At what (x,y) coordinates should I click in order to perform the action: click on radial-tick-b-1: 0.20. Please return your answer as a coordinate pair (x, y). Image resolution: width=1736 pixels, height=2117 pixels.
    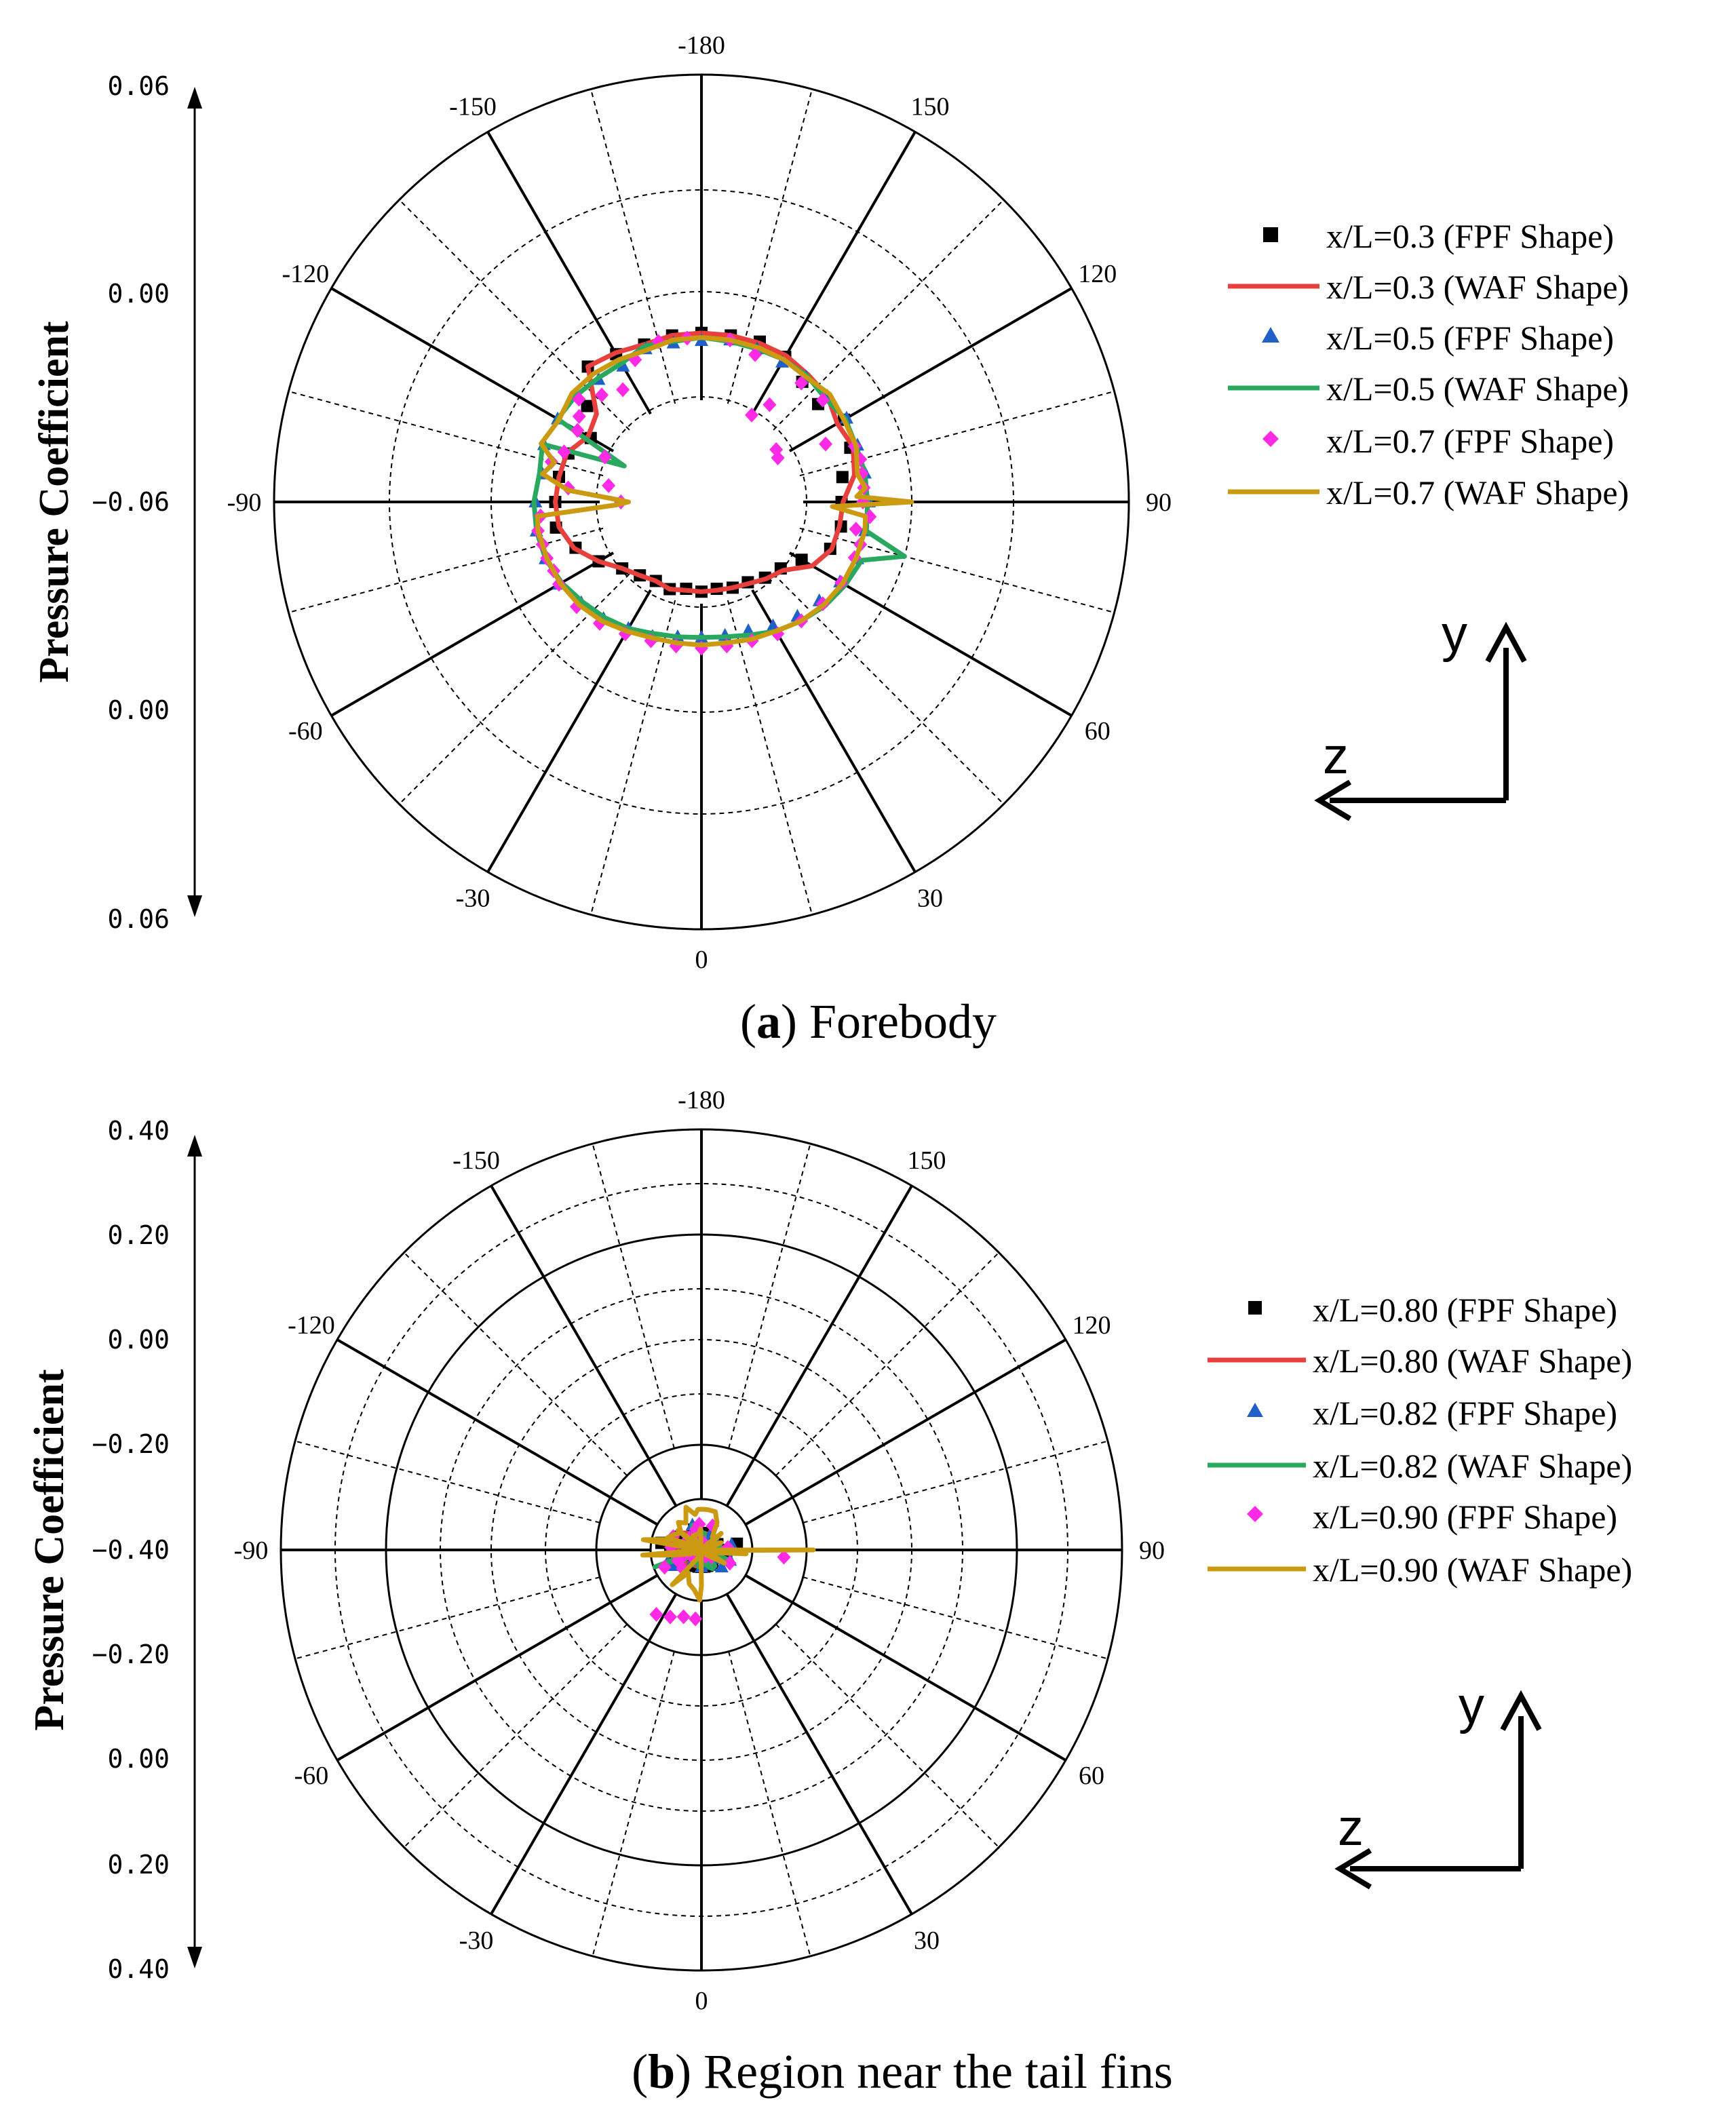
    Looking at the image, I should click on (138, 1235).